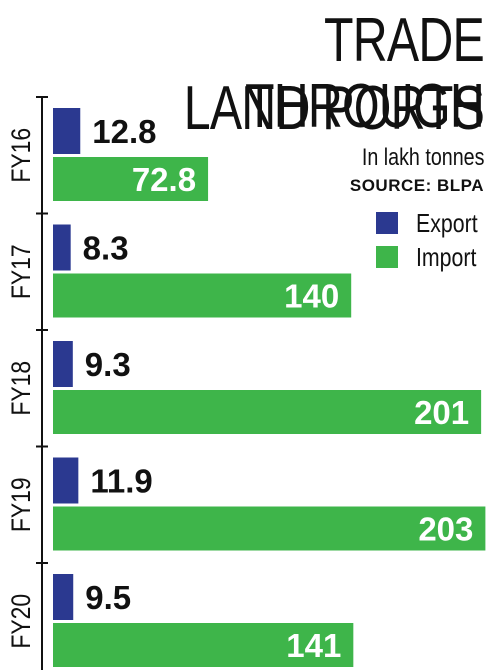 This screenshot has width=490, height=670. What do you see at coordinates (21, 388) in the screenshot?
I see `category-label-fy18: FY18` at bounding box center [21, 388].